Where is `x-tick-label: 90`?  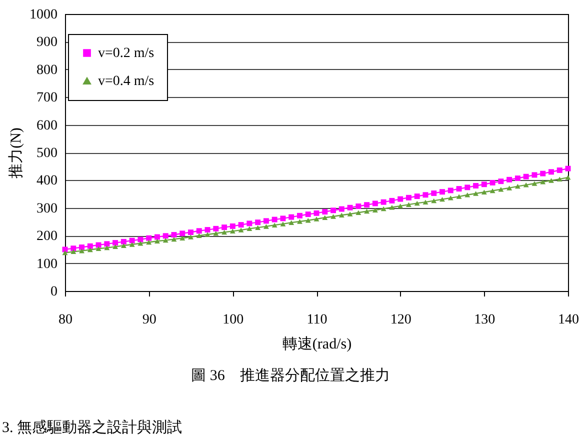
x-tick-label: 90 is located at coordinates (149, 320).